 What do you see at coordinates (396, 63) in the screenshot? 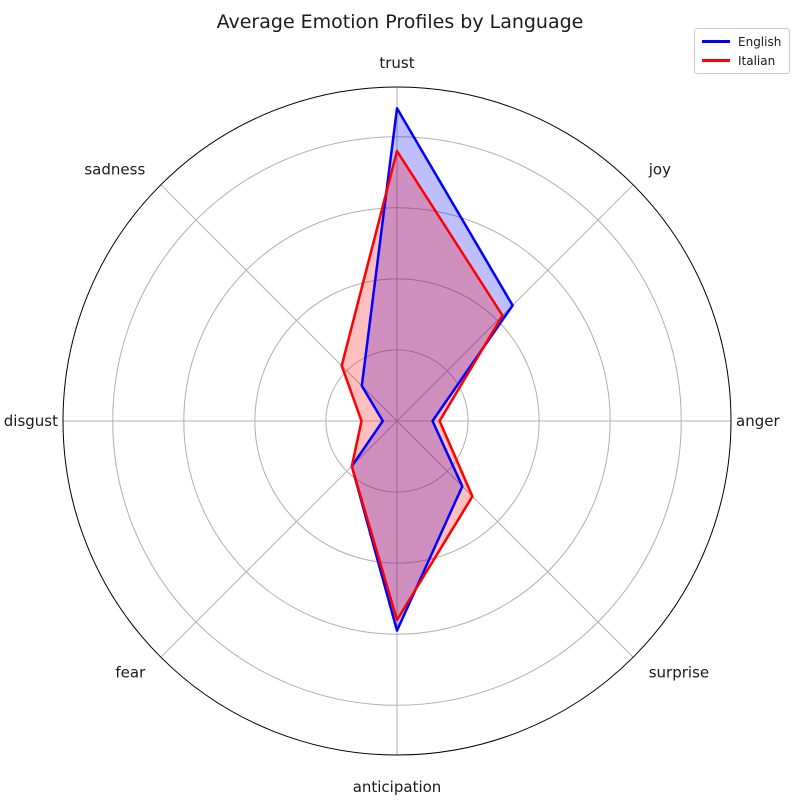
I see `axis-label-trust: trust` at bounding box center [396, 63].